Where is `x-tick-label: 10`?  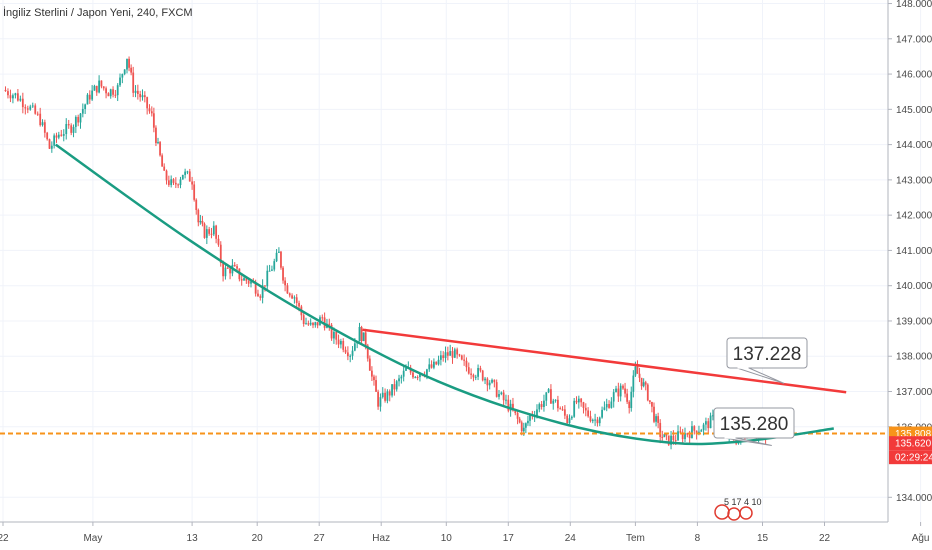
x-tick-label: 10 is located at coordinates (447, 538).